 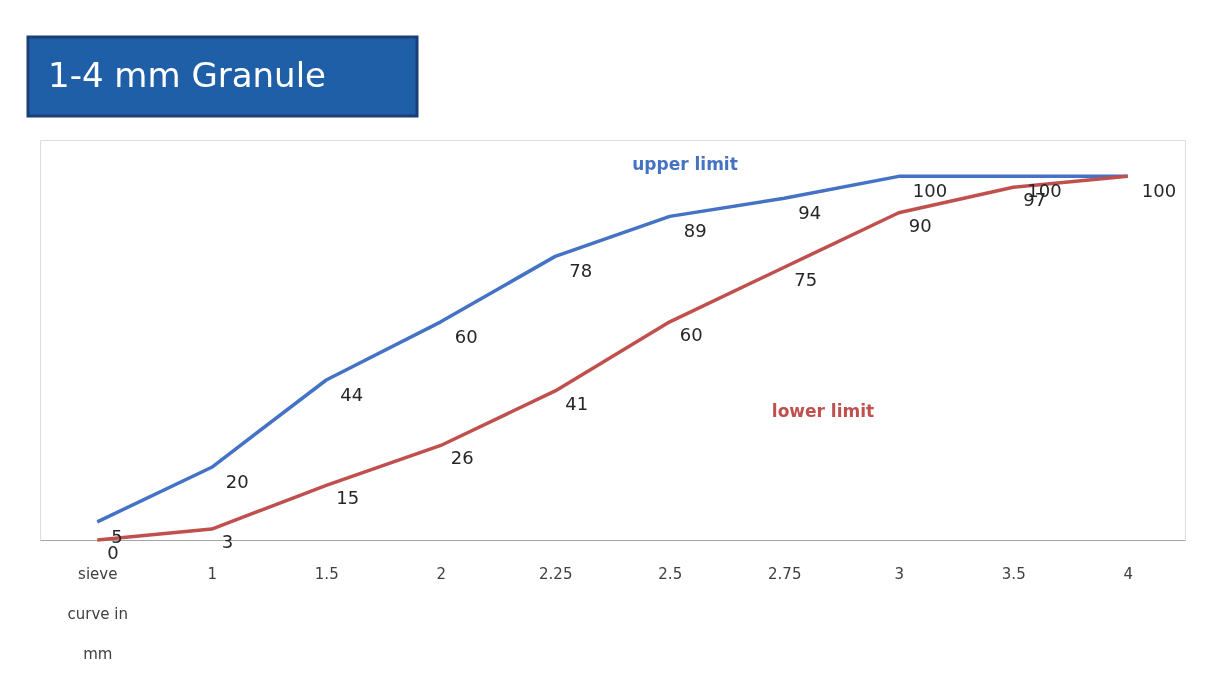 I want to click on x-tick-label: 1.5, so click(x=326, y=573).